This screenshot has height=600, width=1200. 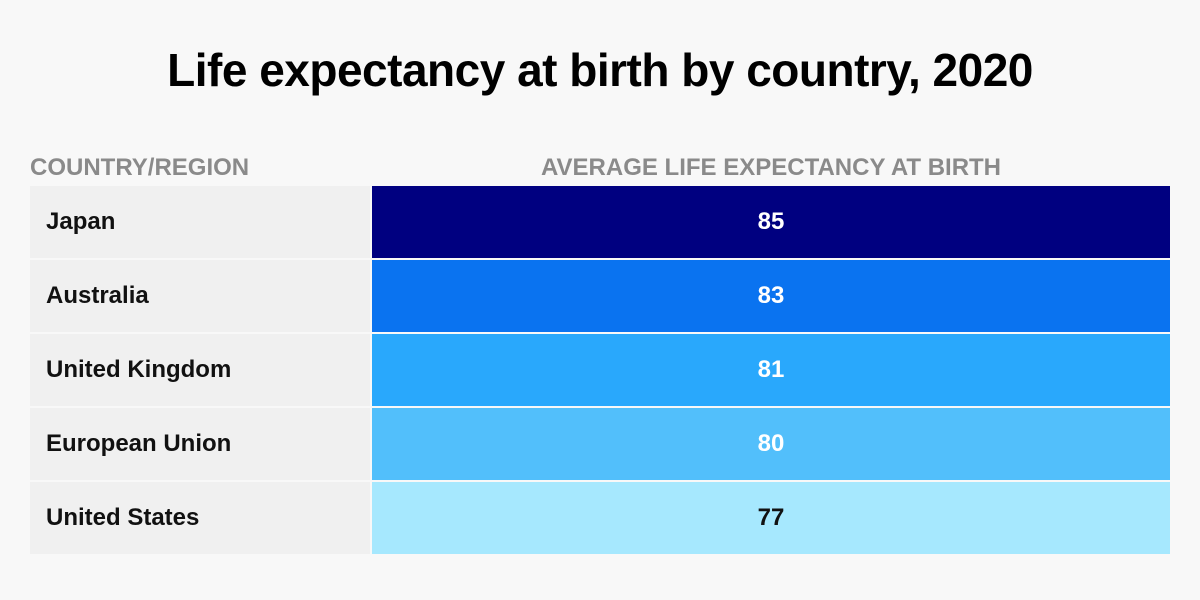 I want to click on table-row: United States 77, so click(x=600, y=518).